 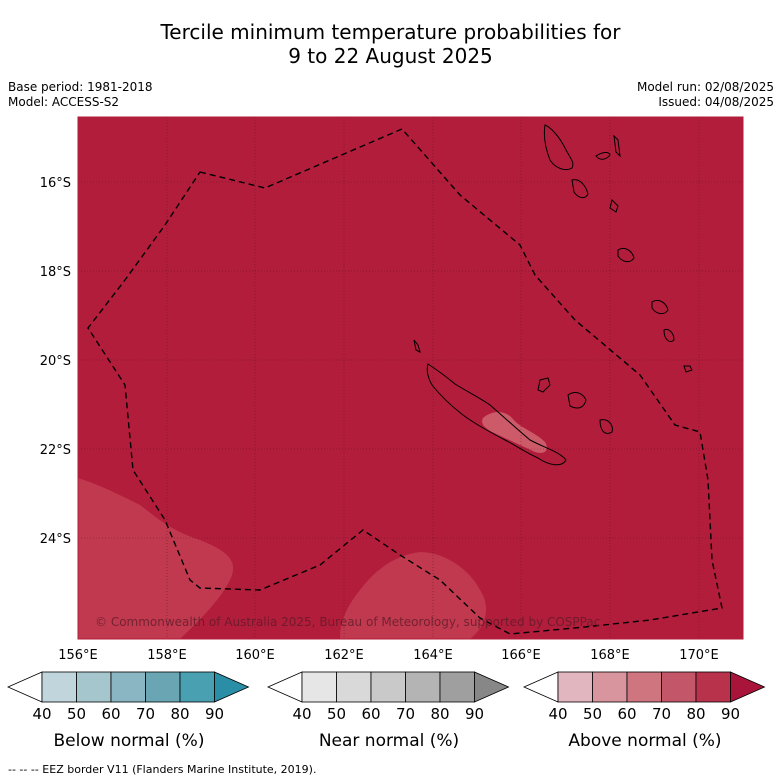 What do you see at coordinates (344, 655) in the screenshot?
I see `longitude-label: 162°E` at bounding box center [344, 655].